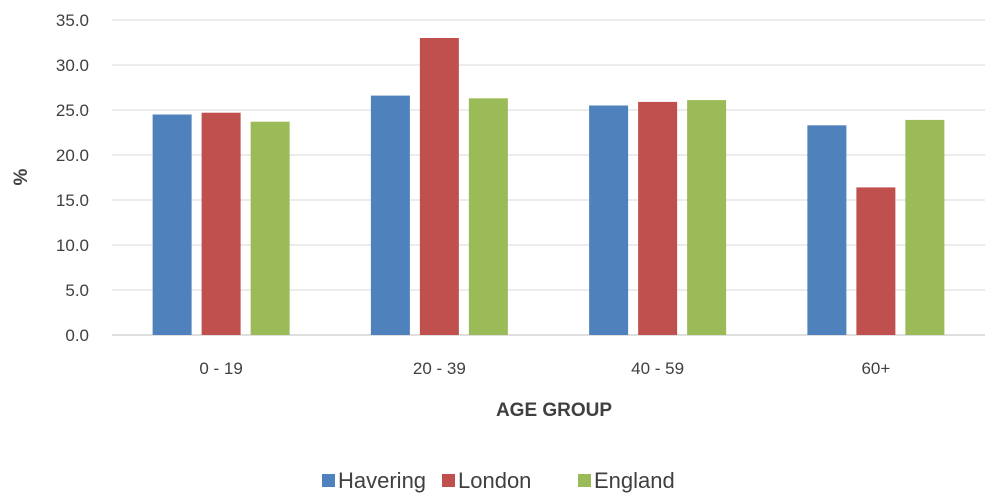  I want to click on y-tick-label: 30.0, so click(72, 65).